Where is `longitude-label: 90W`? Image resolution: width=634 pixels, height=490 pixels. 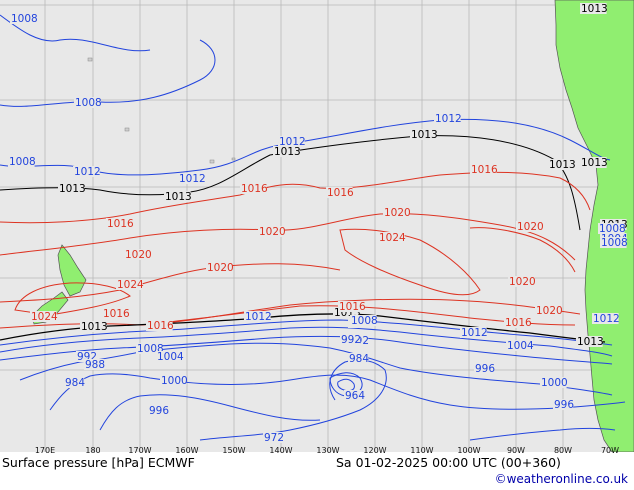
longitude-label: 90W is located at coordinates (516, 450).